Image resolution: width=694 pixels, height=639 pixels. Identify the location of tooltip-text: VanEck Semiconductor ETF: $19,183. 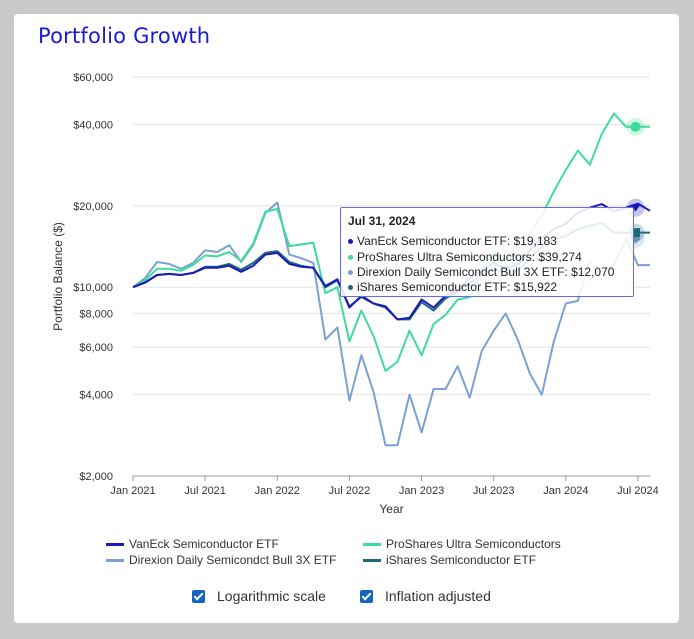
(457, 241).